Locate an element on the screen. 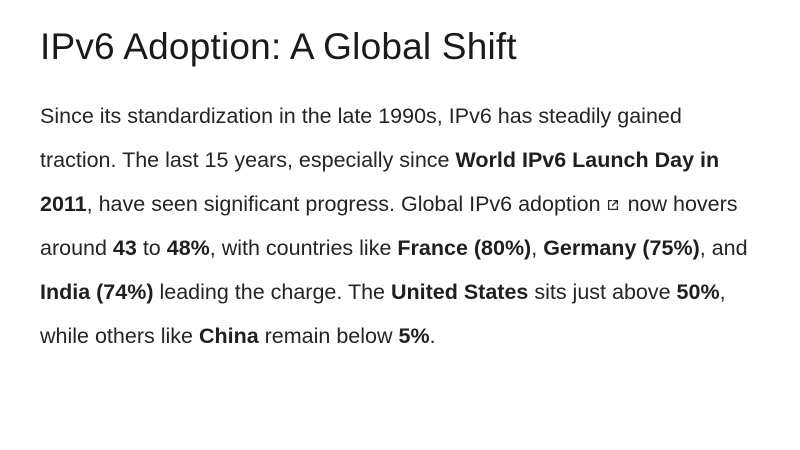 The width and height of the screenshot is (800, 450). body-text: , is located at coordinates (537, 248).